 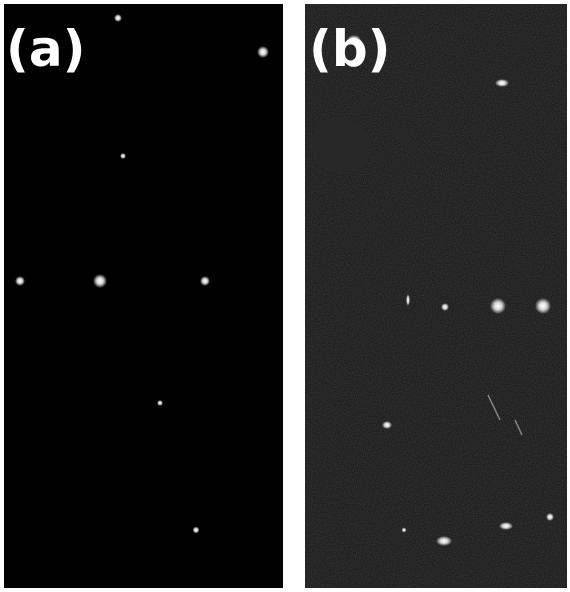 I want to click on panel-label: (b), so click(x=350, y=49).